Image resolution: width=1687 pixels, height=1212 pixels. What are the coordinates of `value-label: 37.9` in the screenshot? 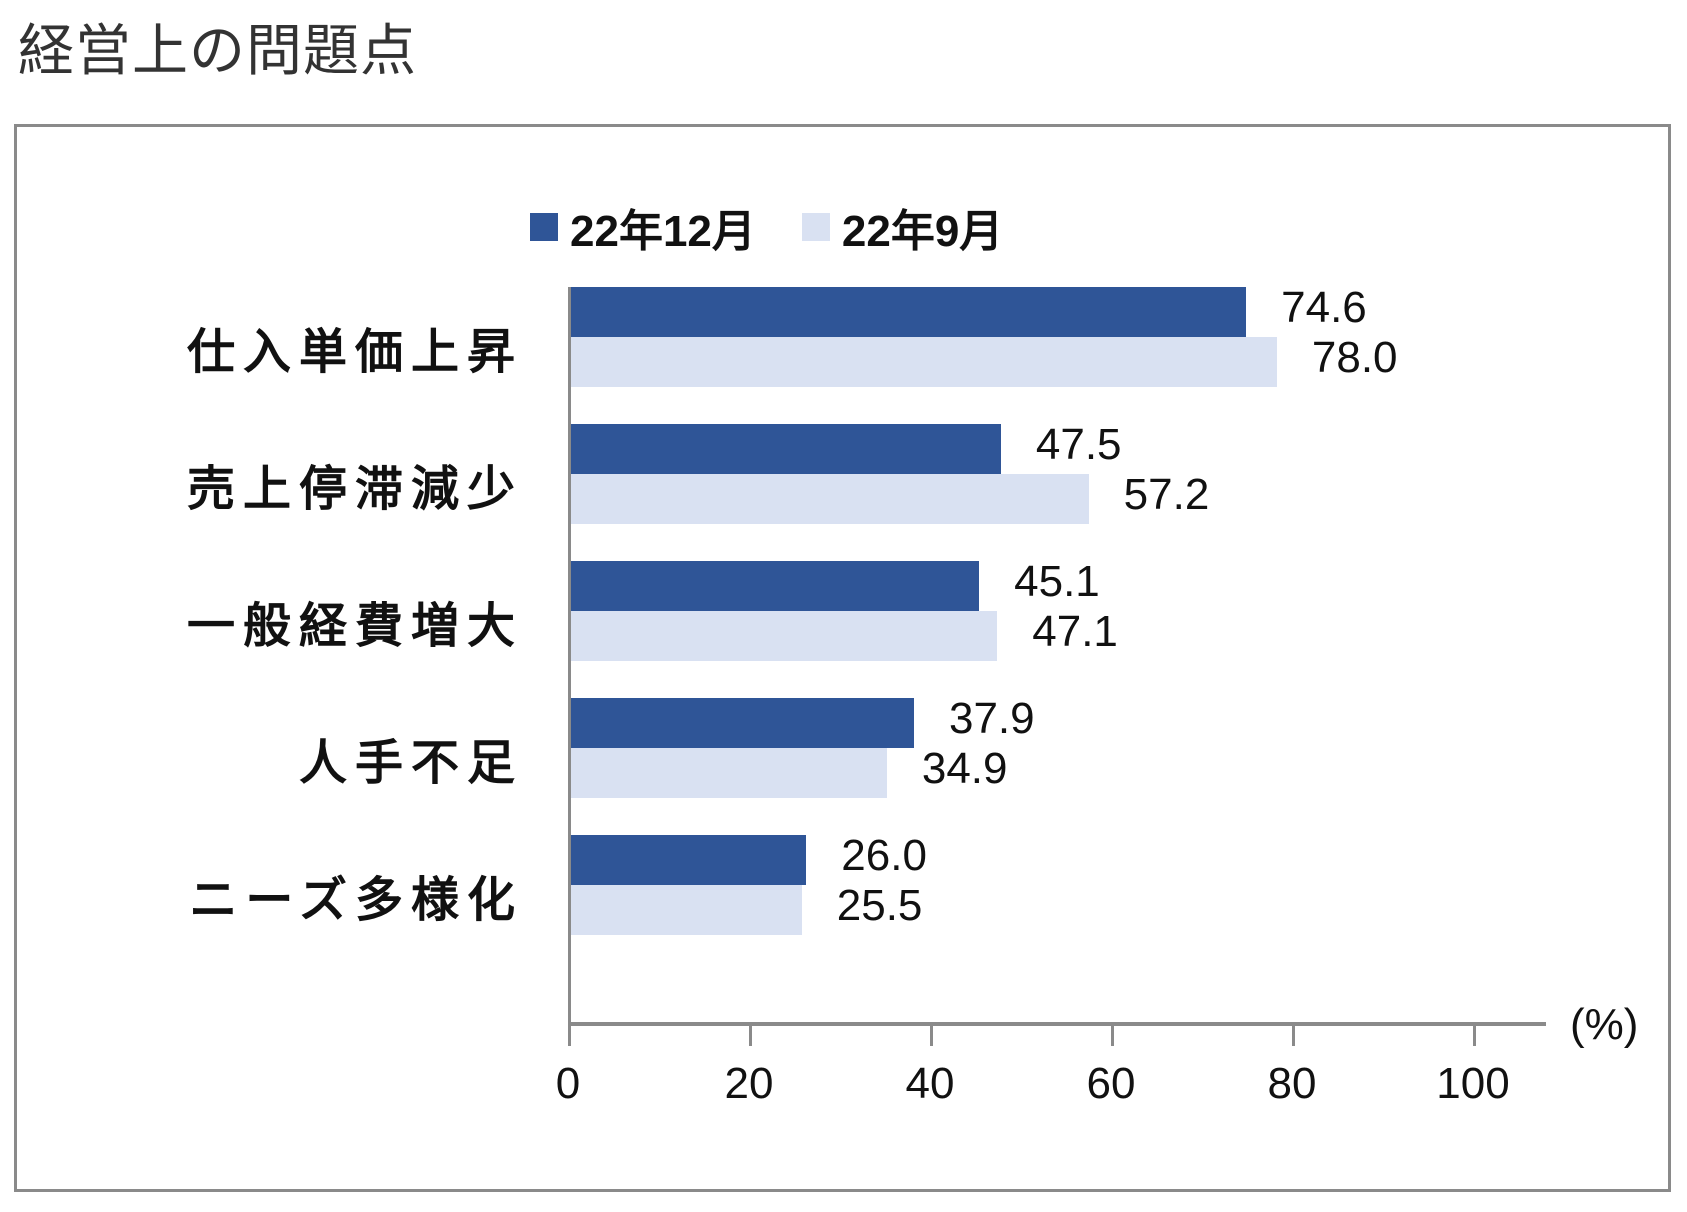 It's located at (991, 718).